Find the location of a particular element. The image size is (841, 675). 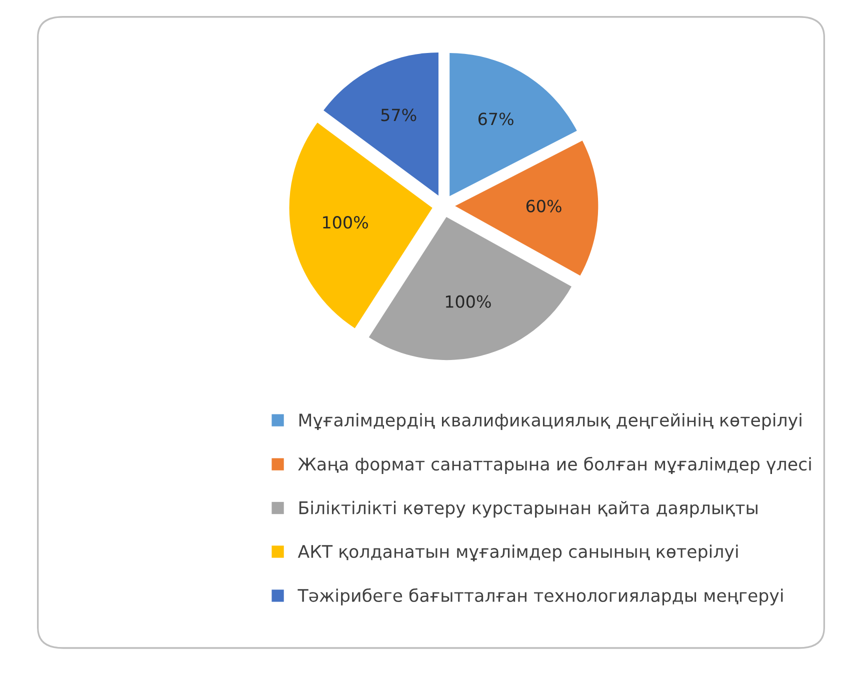

data-label: 57% is located at coordinates (398, 115).